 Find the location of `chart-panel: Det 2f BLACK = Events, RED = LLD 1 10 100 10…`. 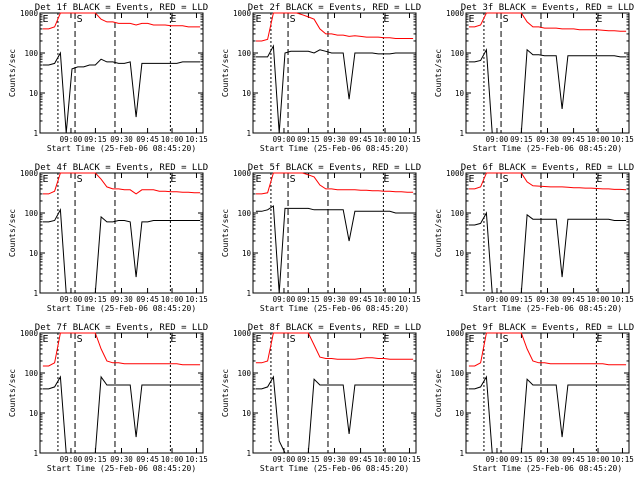

chart-panel: Det 2f BLACK = Events, RED = LLD 1 10 100 10… is located at coordinates (321, 78).